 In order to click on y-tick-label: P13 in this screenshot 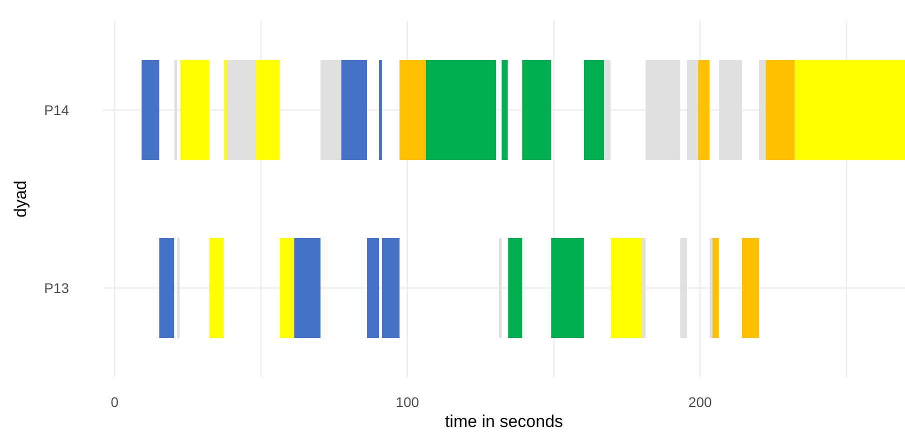, I will do `click(57, 288)`.